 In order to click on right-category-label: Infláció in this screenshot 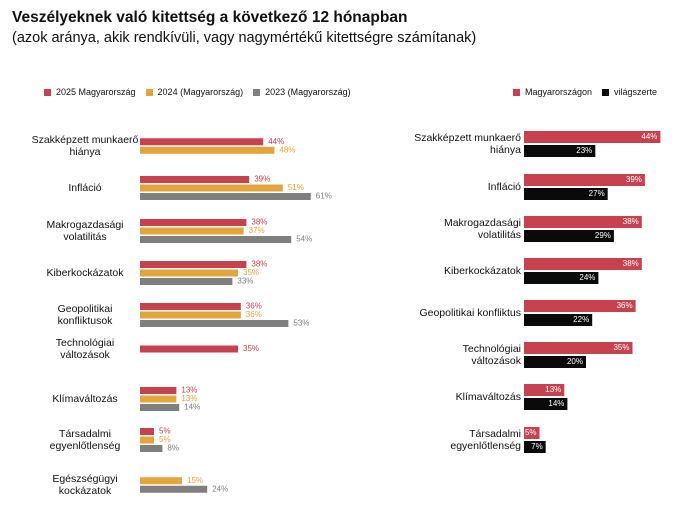, I will do `click(504, 187)`.